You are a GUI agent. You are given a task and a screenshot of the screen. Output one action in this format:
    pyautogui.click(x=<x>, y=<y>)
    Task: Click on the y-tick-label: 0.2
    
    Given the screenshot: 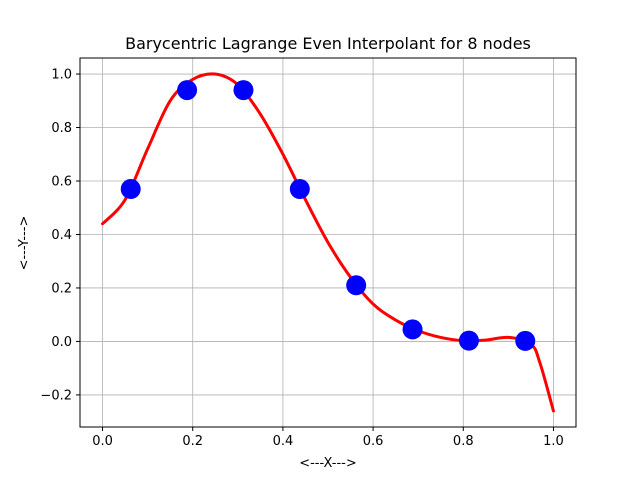 What is the action you would take?
    pyautogui.click(x=61, y=288)
    